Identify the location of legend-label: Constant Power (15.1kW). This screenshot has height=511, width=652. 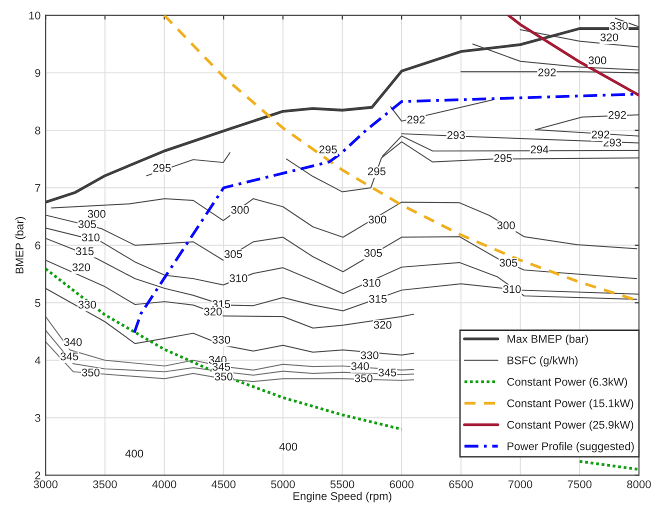
(570, 404).